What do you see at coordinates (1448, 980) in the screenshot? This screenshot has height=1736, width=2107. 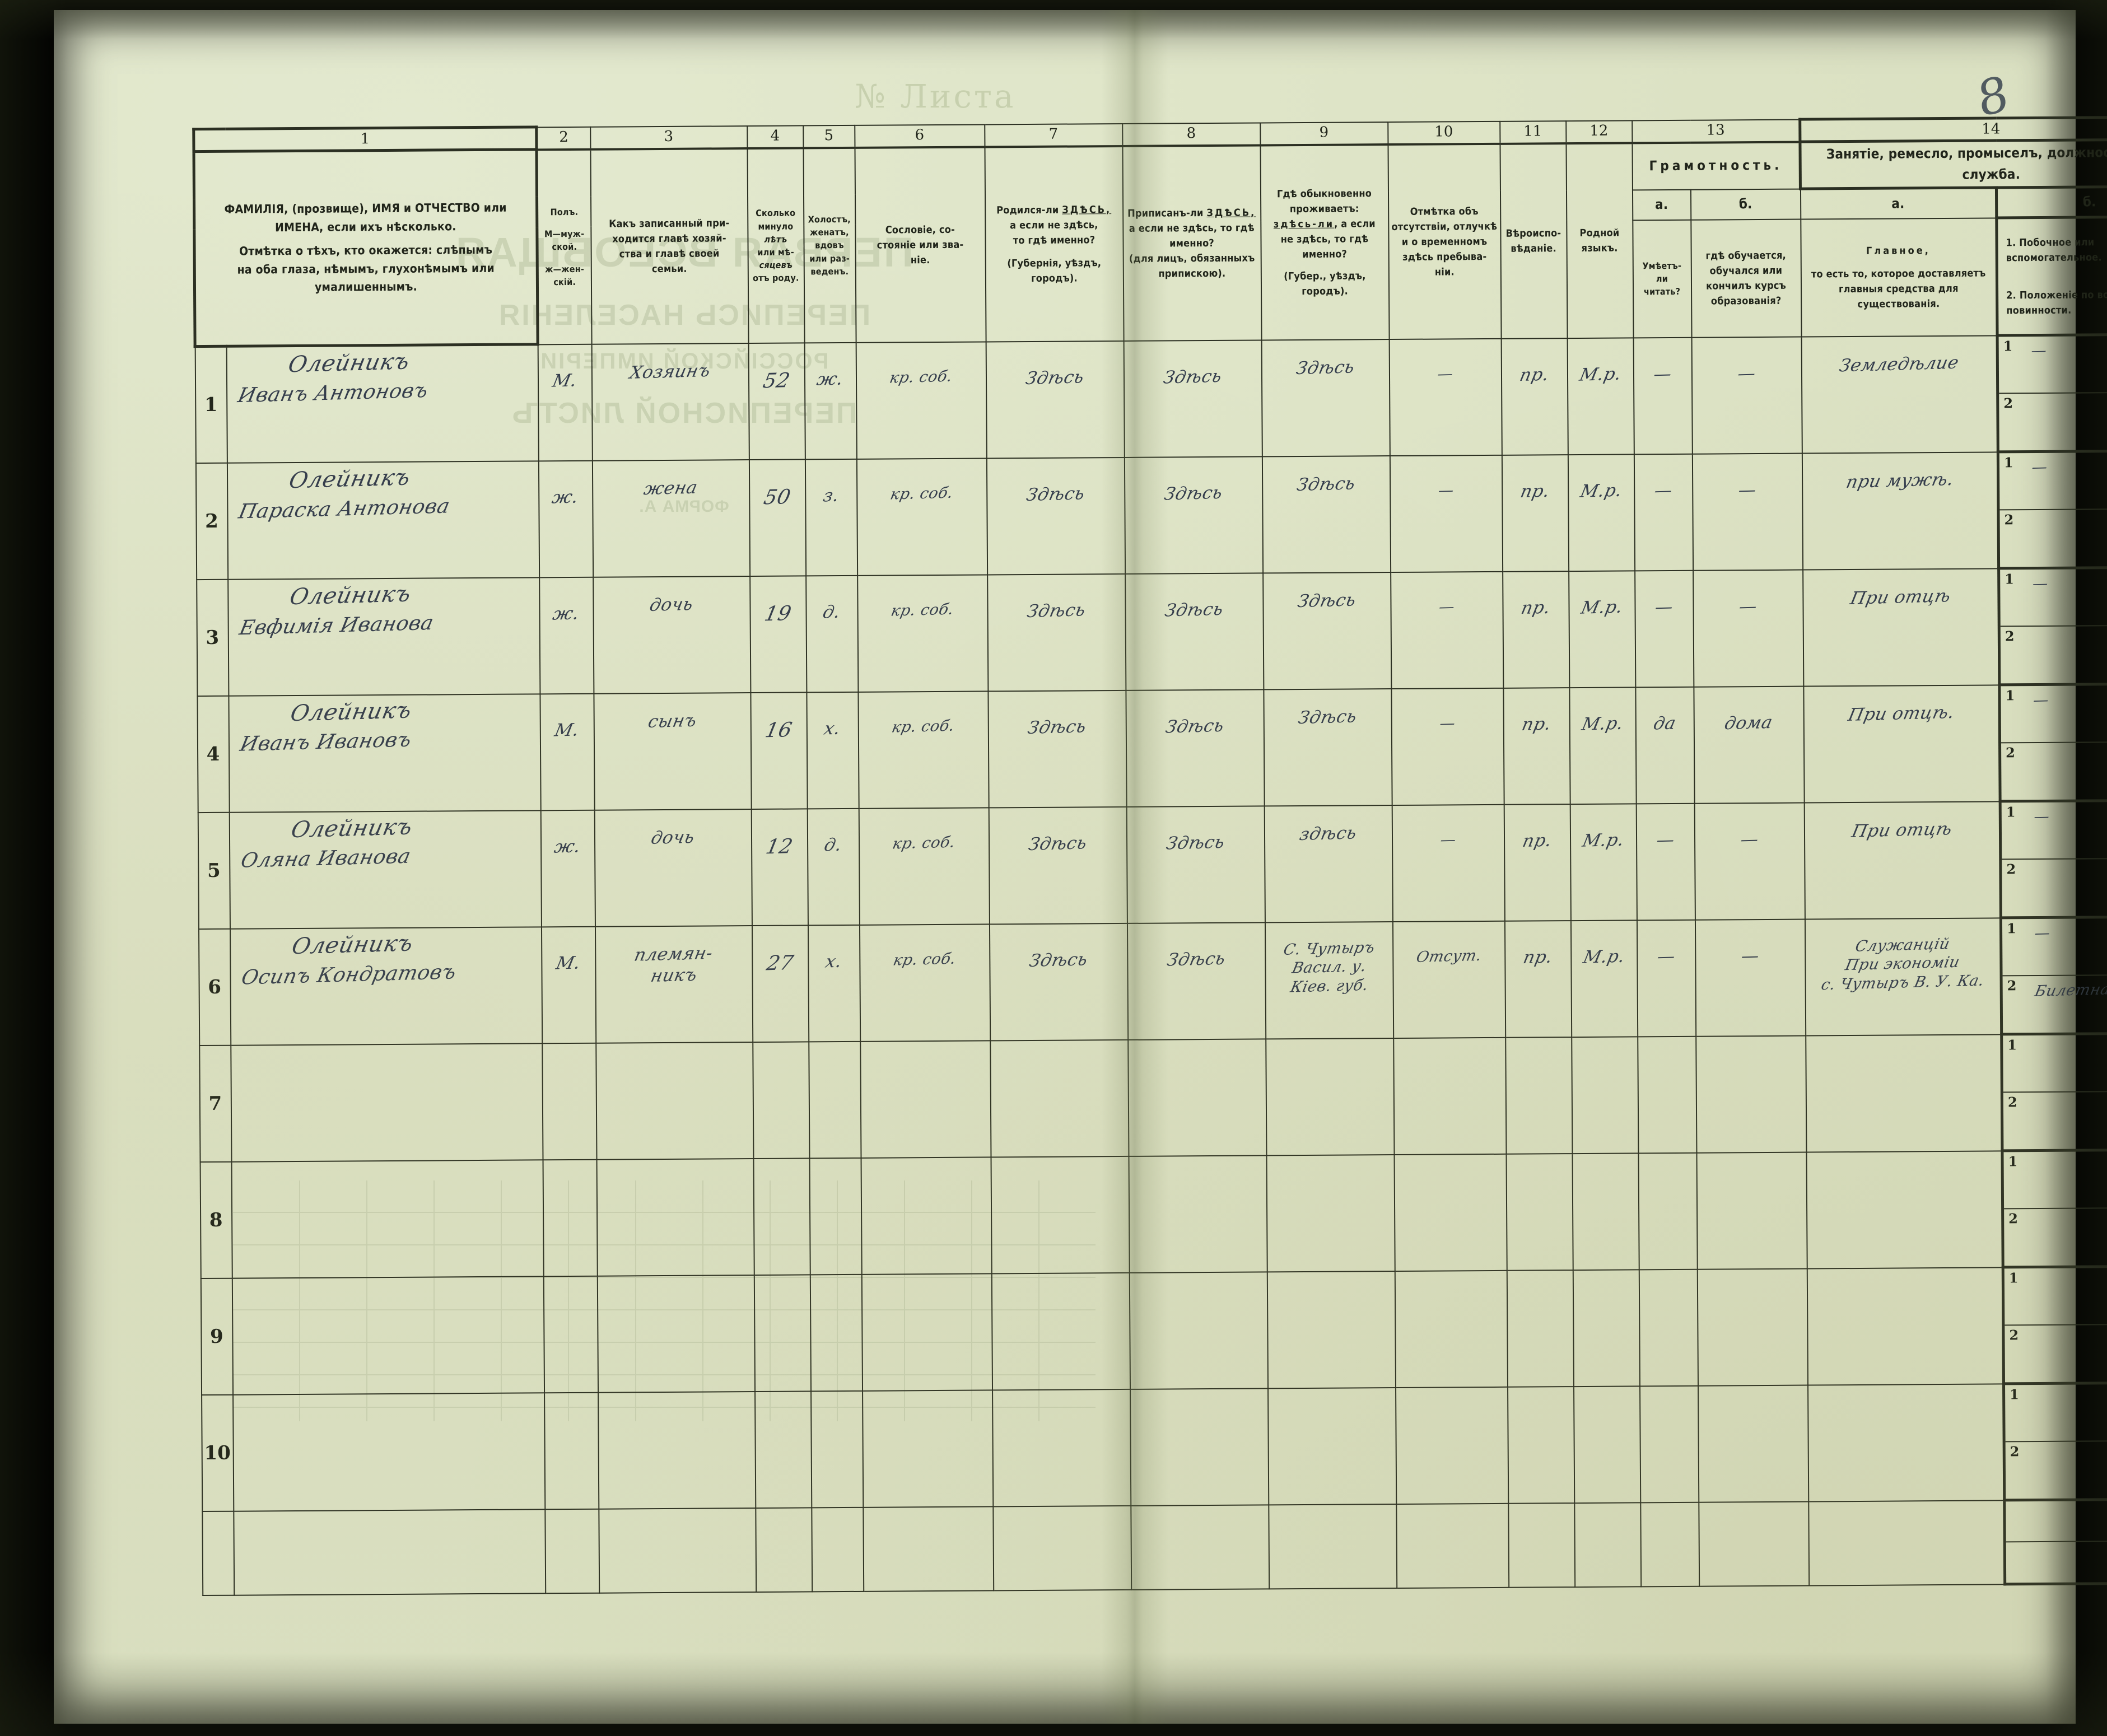 I see `absence-cell: Отсут.` at bounding box center [1448, 980].